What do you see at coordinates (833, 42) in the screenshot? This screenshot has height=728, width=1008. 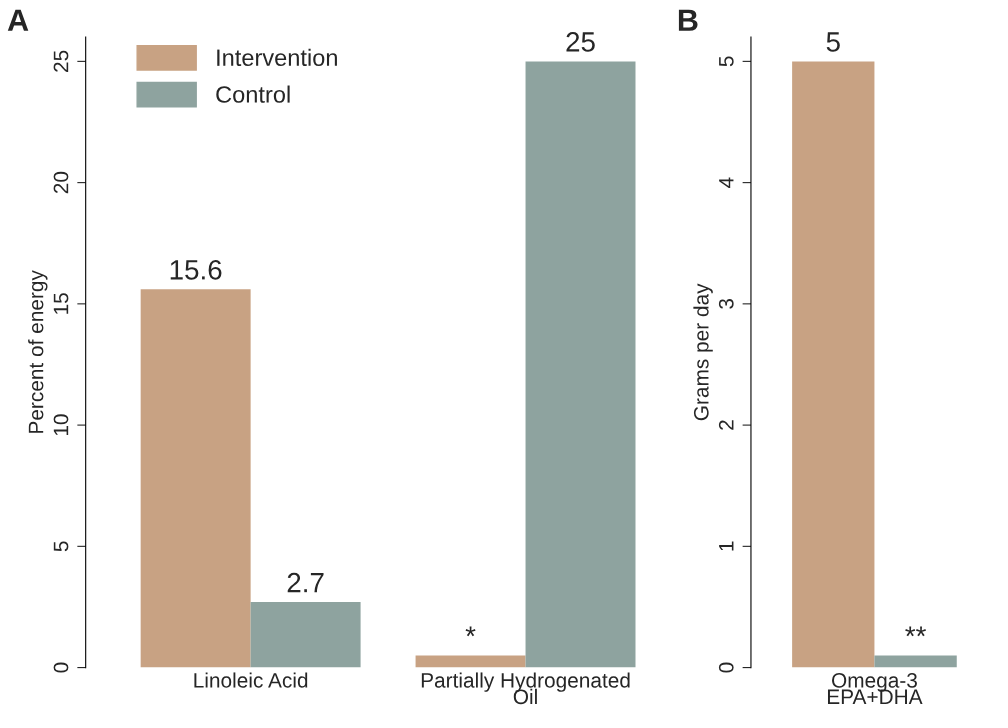 I see `data-label: 5` at bounding box center [833, 42].